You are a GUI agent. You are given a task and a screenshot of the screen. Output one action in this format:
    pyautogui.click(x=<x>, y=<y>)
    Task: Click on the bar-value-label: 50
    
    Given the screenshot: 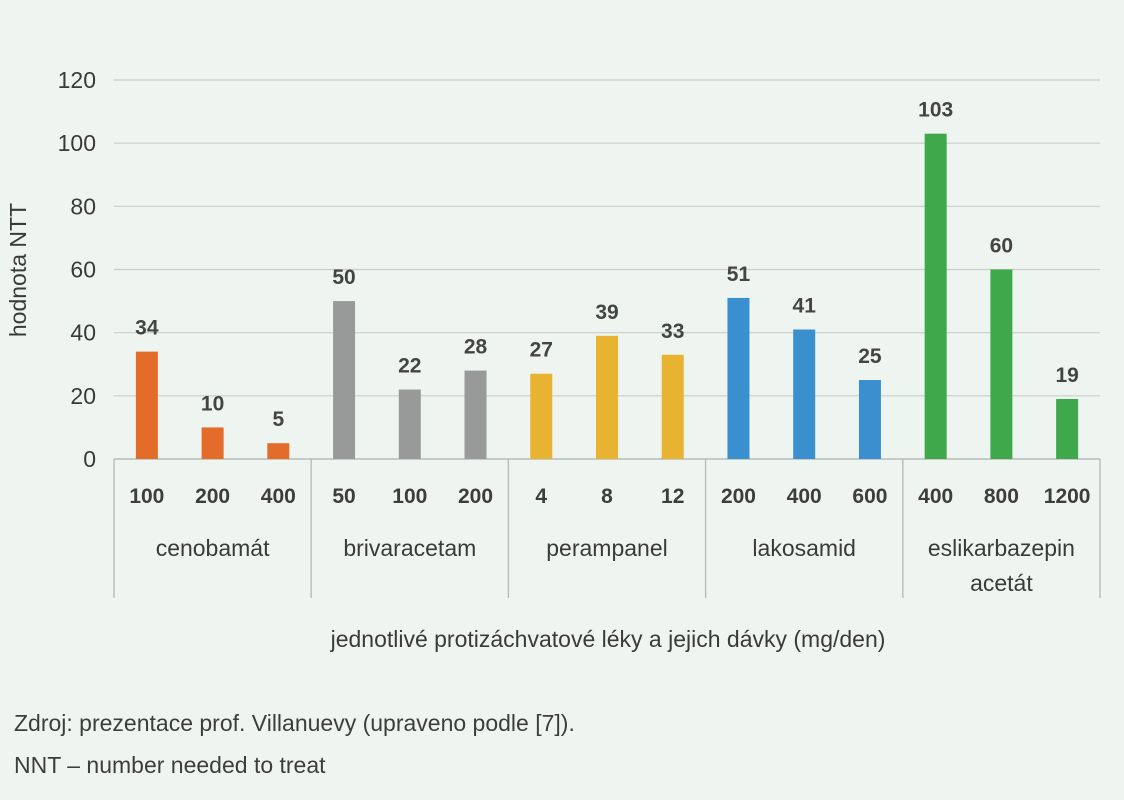 What is the action you would take?
    pyautogui.click(x=343, y=277)
    